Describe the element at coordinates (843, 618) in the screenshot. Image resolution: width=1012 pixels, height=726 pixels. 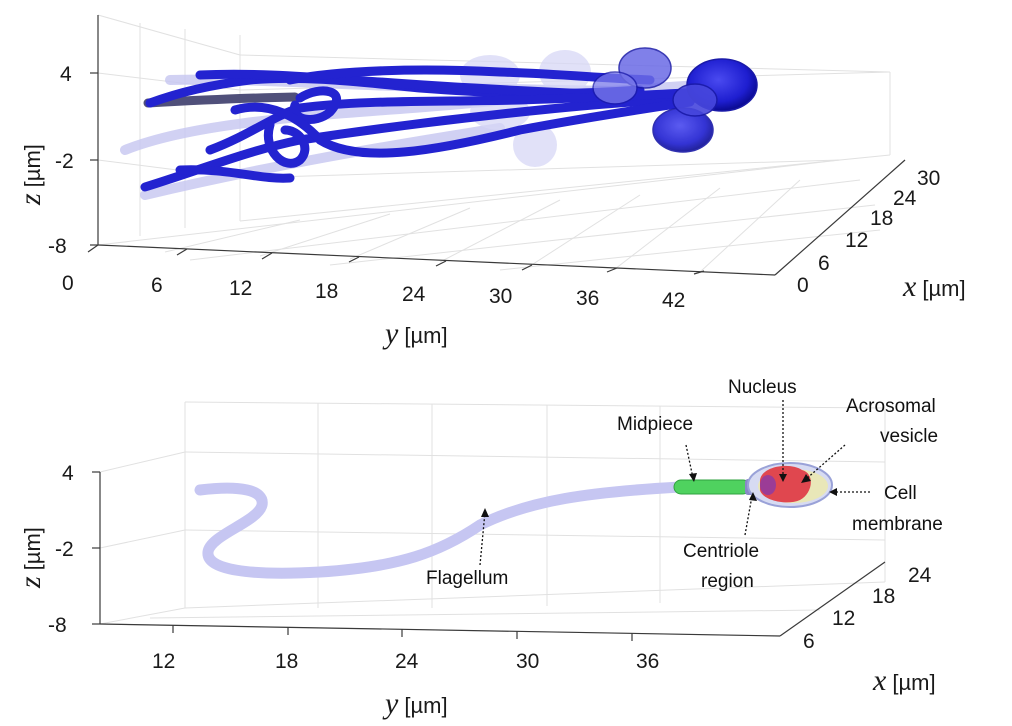
I see `bottom-x-tick-12: 12` at that location.